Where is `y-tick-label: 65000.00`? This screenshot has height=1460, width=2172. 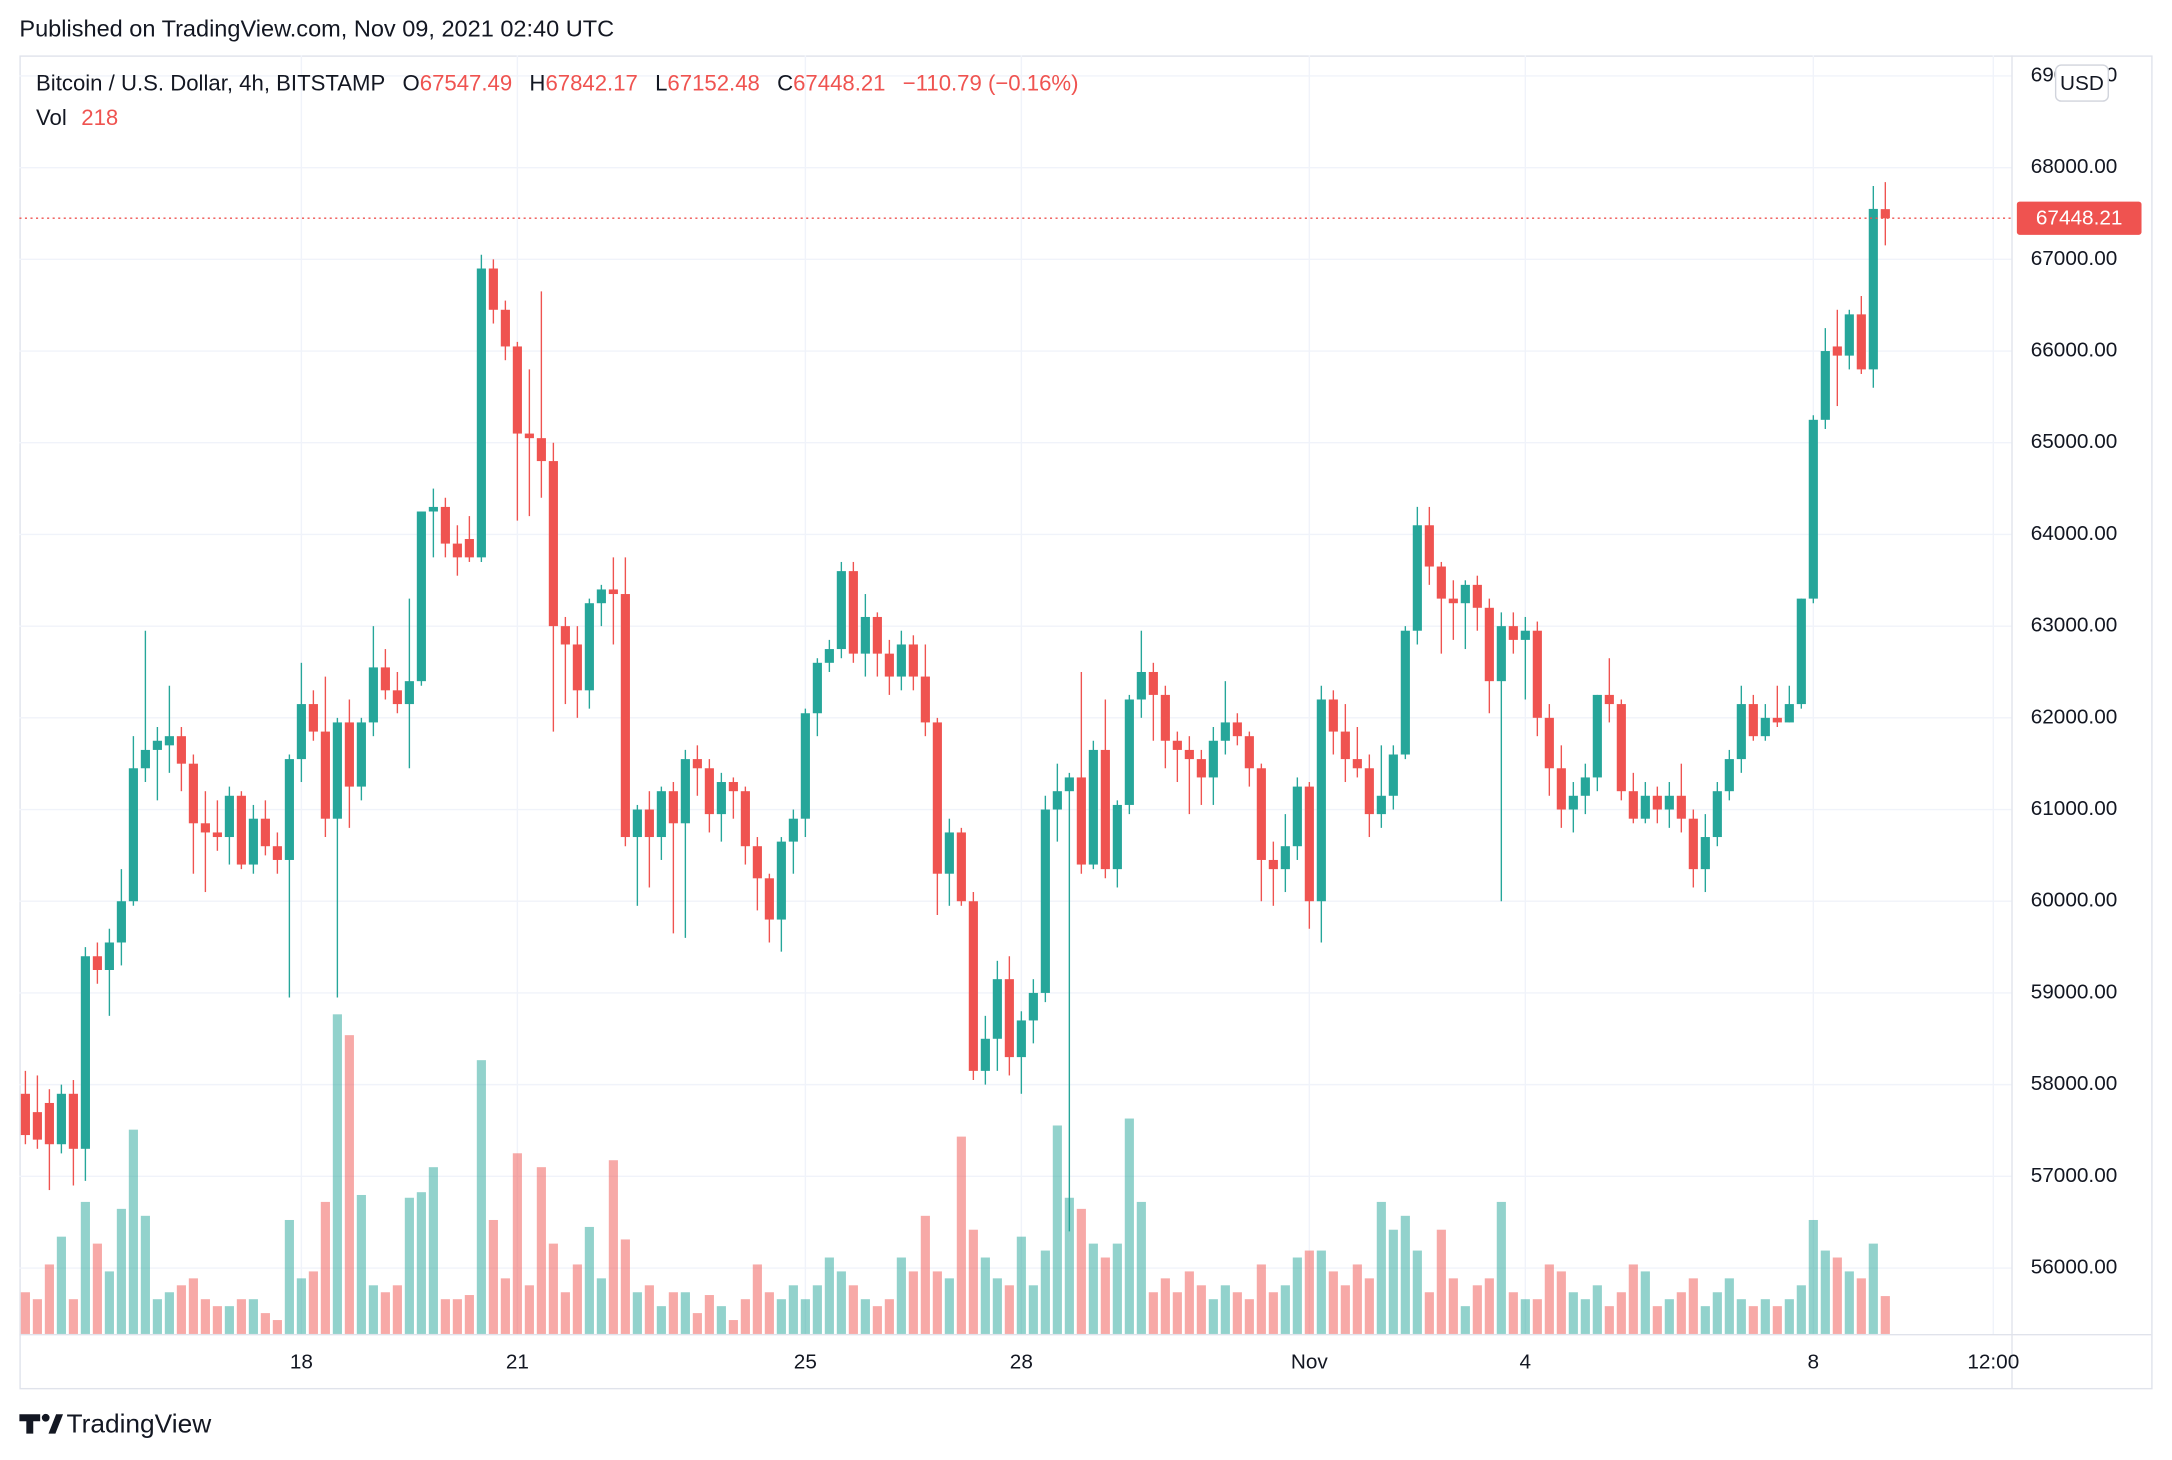 y-tick-label: 65000.00 is located at coordinates (2074, 441).